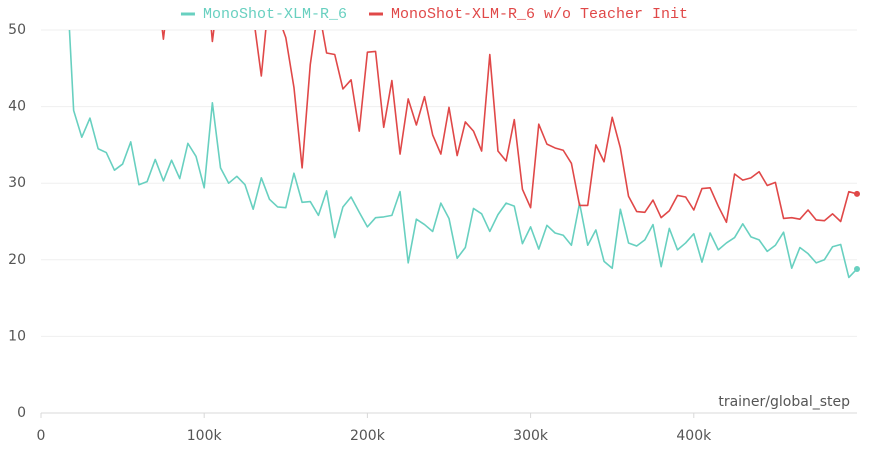 This screenshot has height=456, width=869. What do you see at coordinates (275, 14) in the screenshot?
I see `legend-label: MonoShot-XLM-R_6` at bounding box center [275, 14].